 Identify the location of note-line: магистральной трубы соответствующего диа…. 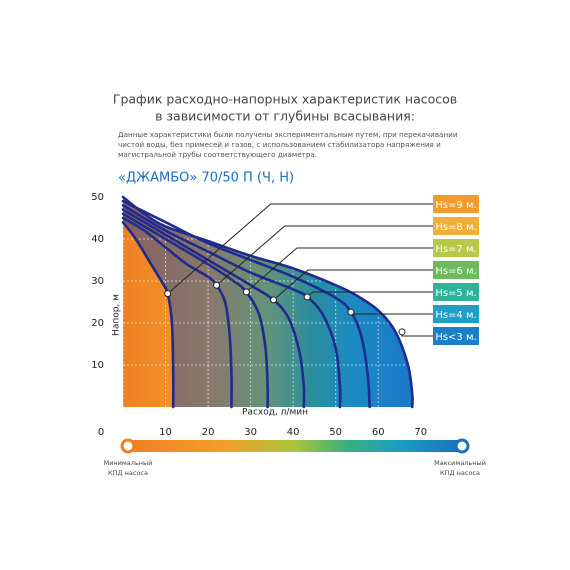
(217, 154).